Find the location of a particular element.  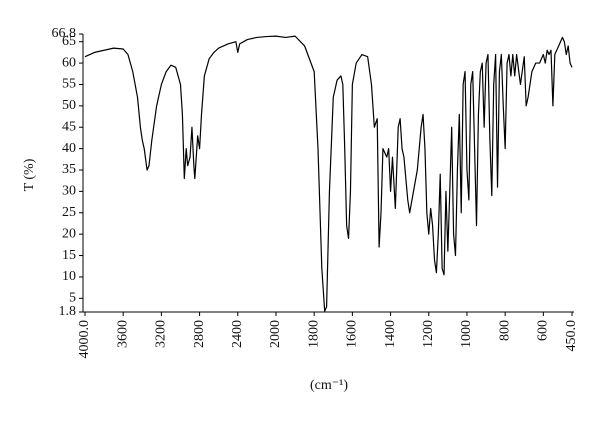

x-axis-label: (cm⁻¹) is located at coordinates (329, 385).